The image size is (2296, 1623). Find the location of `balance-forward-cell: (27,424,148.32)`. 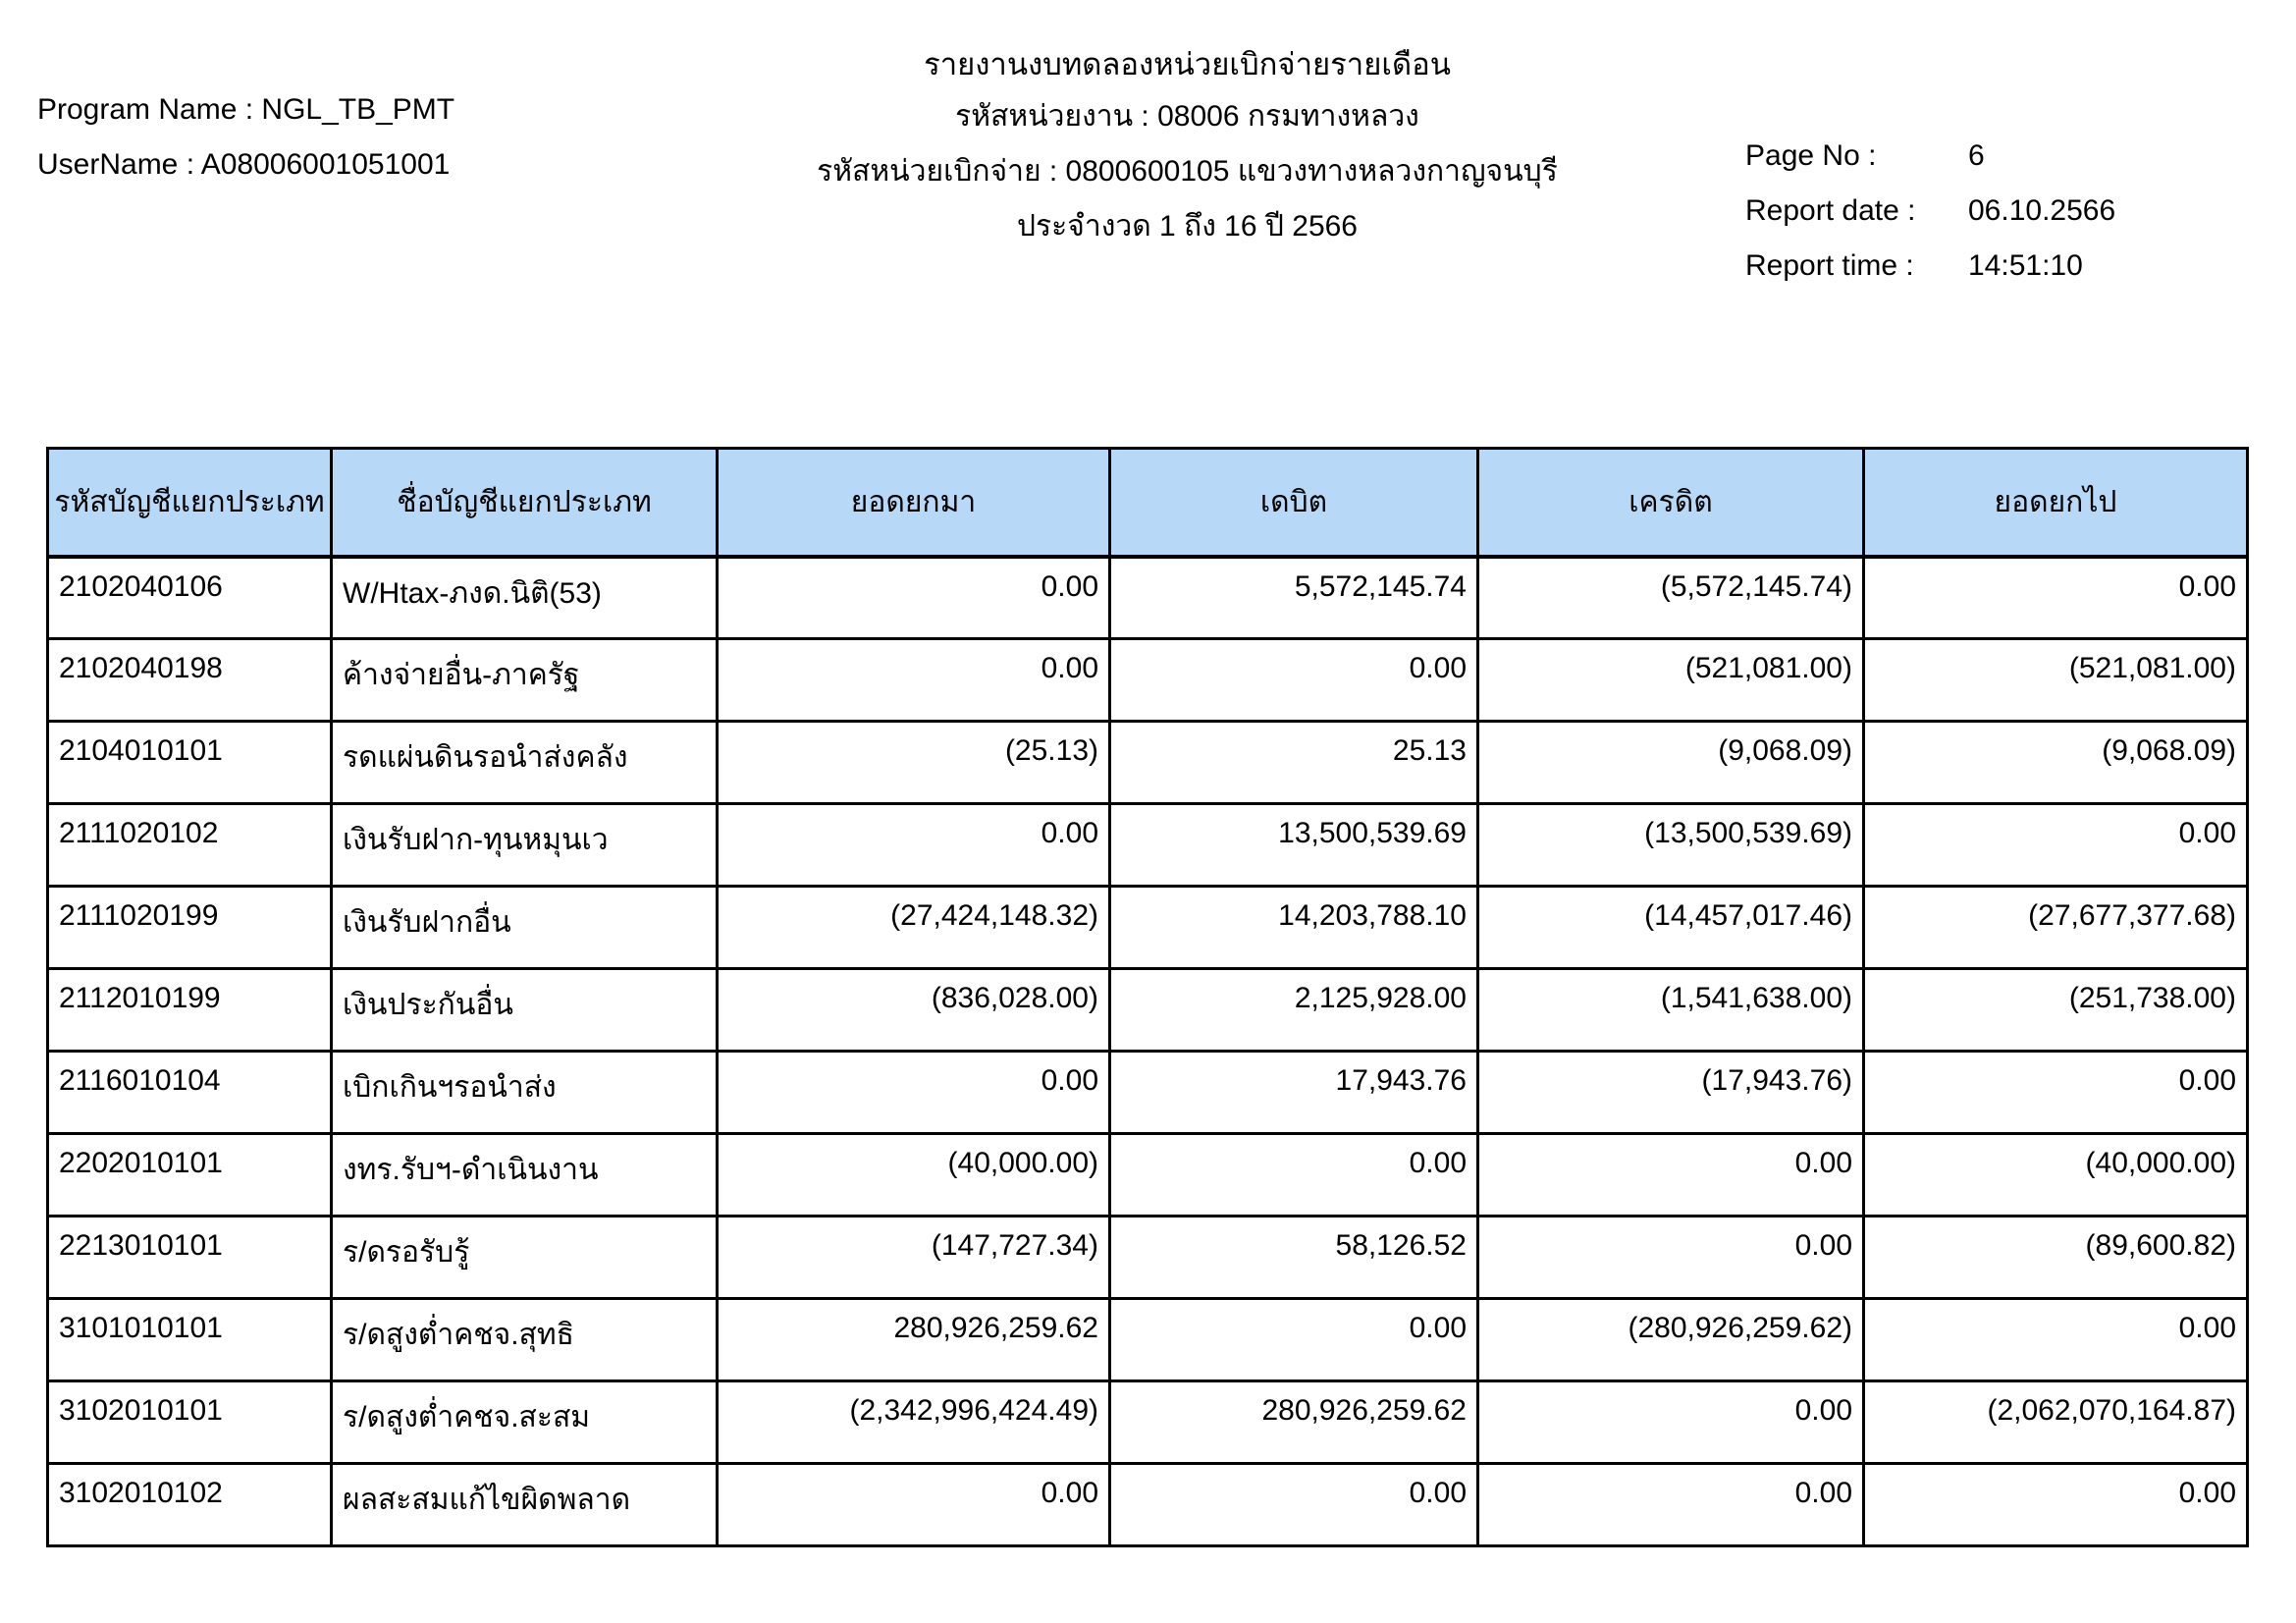

balance-forward-cell: (27,424,148.32) is located at coordinates (913, 927).